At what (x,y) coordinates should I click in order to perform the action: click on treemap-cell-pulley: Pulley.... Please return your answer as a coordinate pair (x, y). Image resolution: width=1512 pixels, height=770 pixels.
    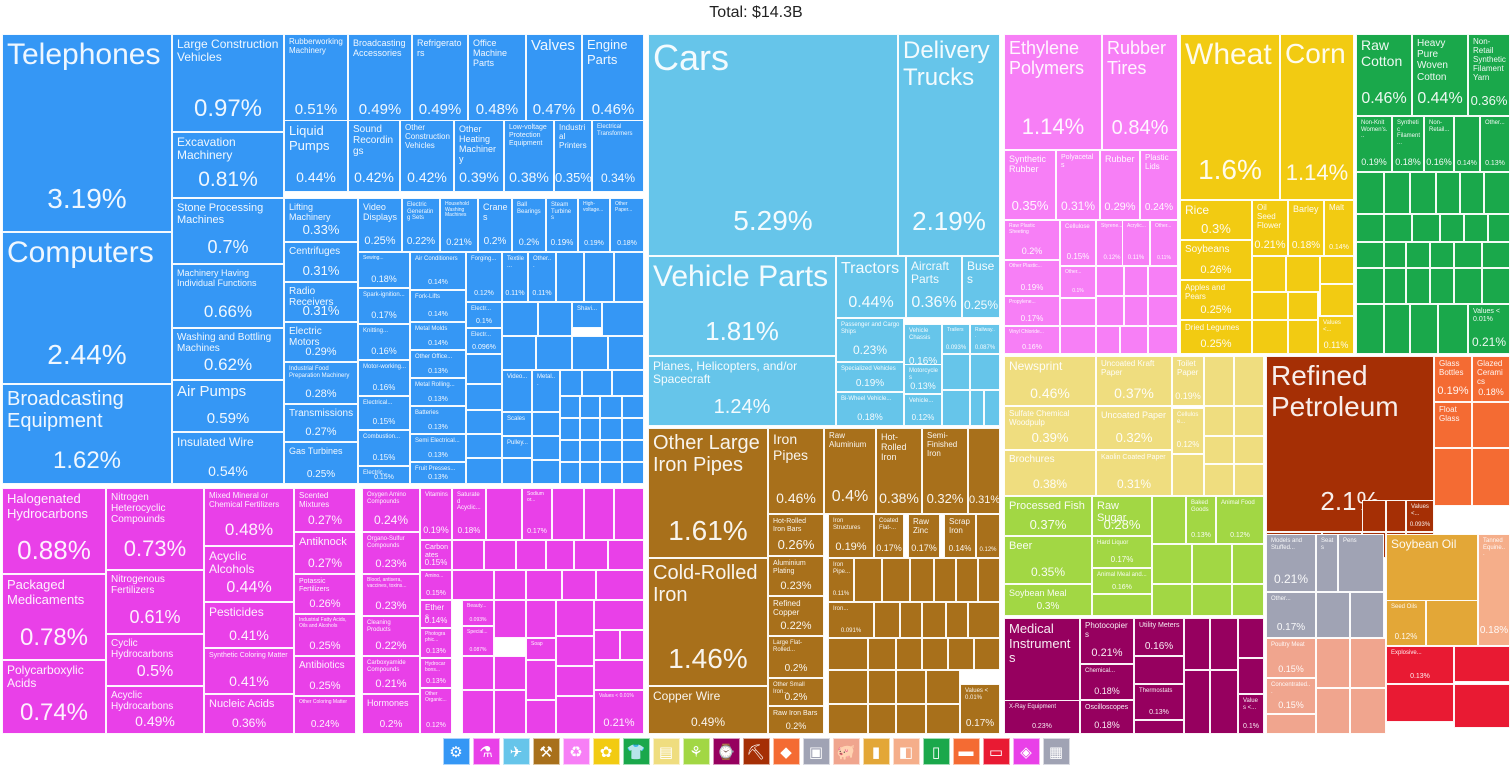
    Looking at the image, I should click on (517, 447).